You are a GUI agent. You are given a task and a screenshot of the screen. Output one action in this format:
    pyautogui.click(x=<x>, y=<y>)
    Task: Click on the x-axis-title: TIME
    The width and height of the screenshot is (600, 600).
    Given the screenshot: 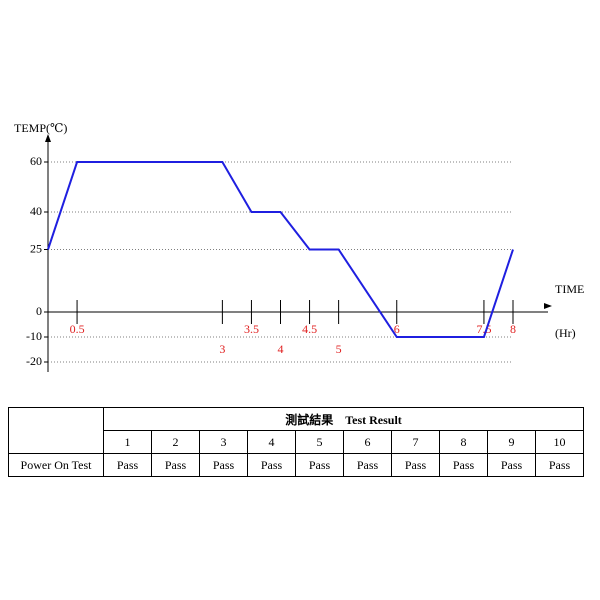 What is the action you would take?
    pyautogui.click(x=569, y=289)
    